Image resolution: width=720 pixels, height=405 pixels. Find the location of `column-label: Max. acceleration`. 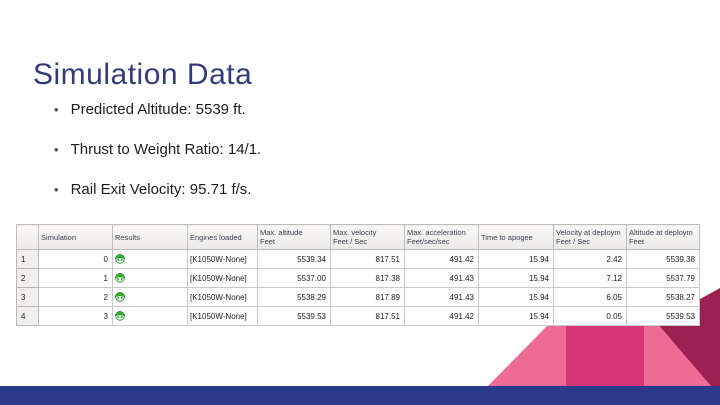

column-label: Max. acceleration is located at coordinates (436, 232).